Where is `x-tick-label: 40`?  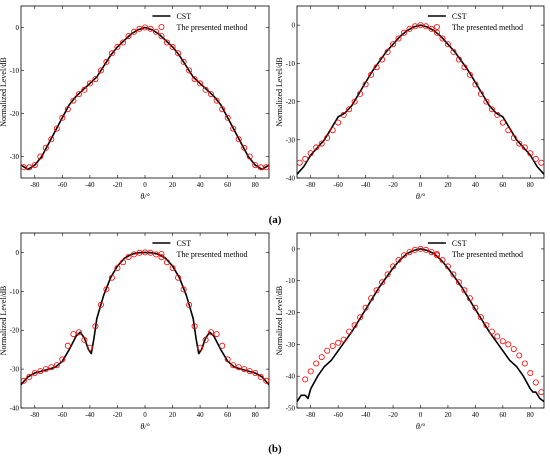
x-tick-label: 40 is located at coordinates (201, 415).